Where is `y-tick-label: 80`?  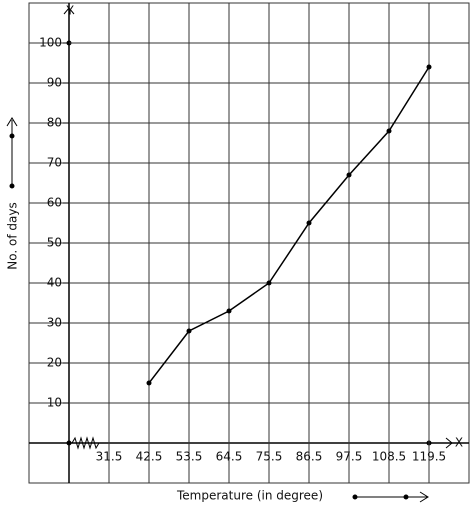
y-tick-label: 80 is located at coordinates (54, 123).